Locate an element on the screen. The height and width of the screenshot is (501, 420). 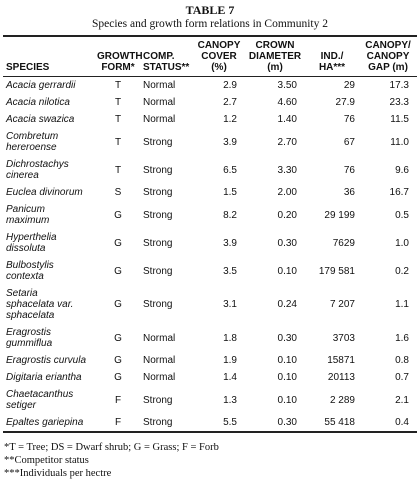
crown-diameter-cell: 2.70 is located at coordinates (287, 142).